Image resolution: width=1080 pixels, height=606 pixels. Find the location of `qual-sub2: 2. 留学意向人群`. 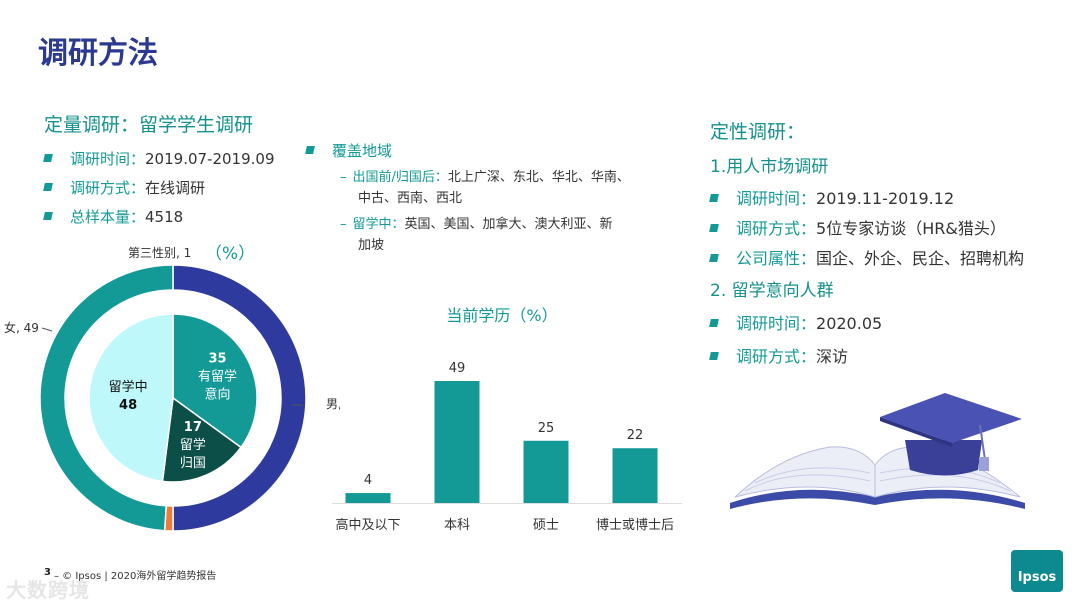

qual-sub2: 2. 留学意向人群 is located at coordinates (772, 291).